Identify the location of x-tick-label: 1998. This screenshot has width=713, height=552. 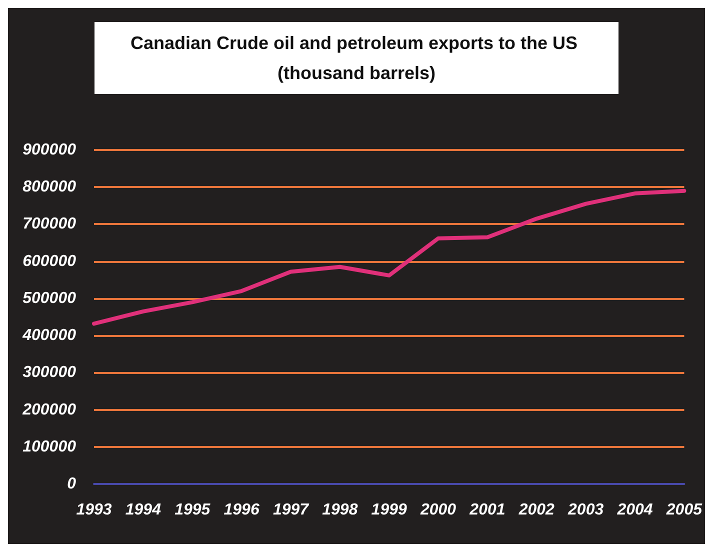
(340, 510).